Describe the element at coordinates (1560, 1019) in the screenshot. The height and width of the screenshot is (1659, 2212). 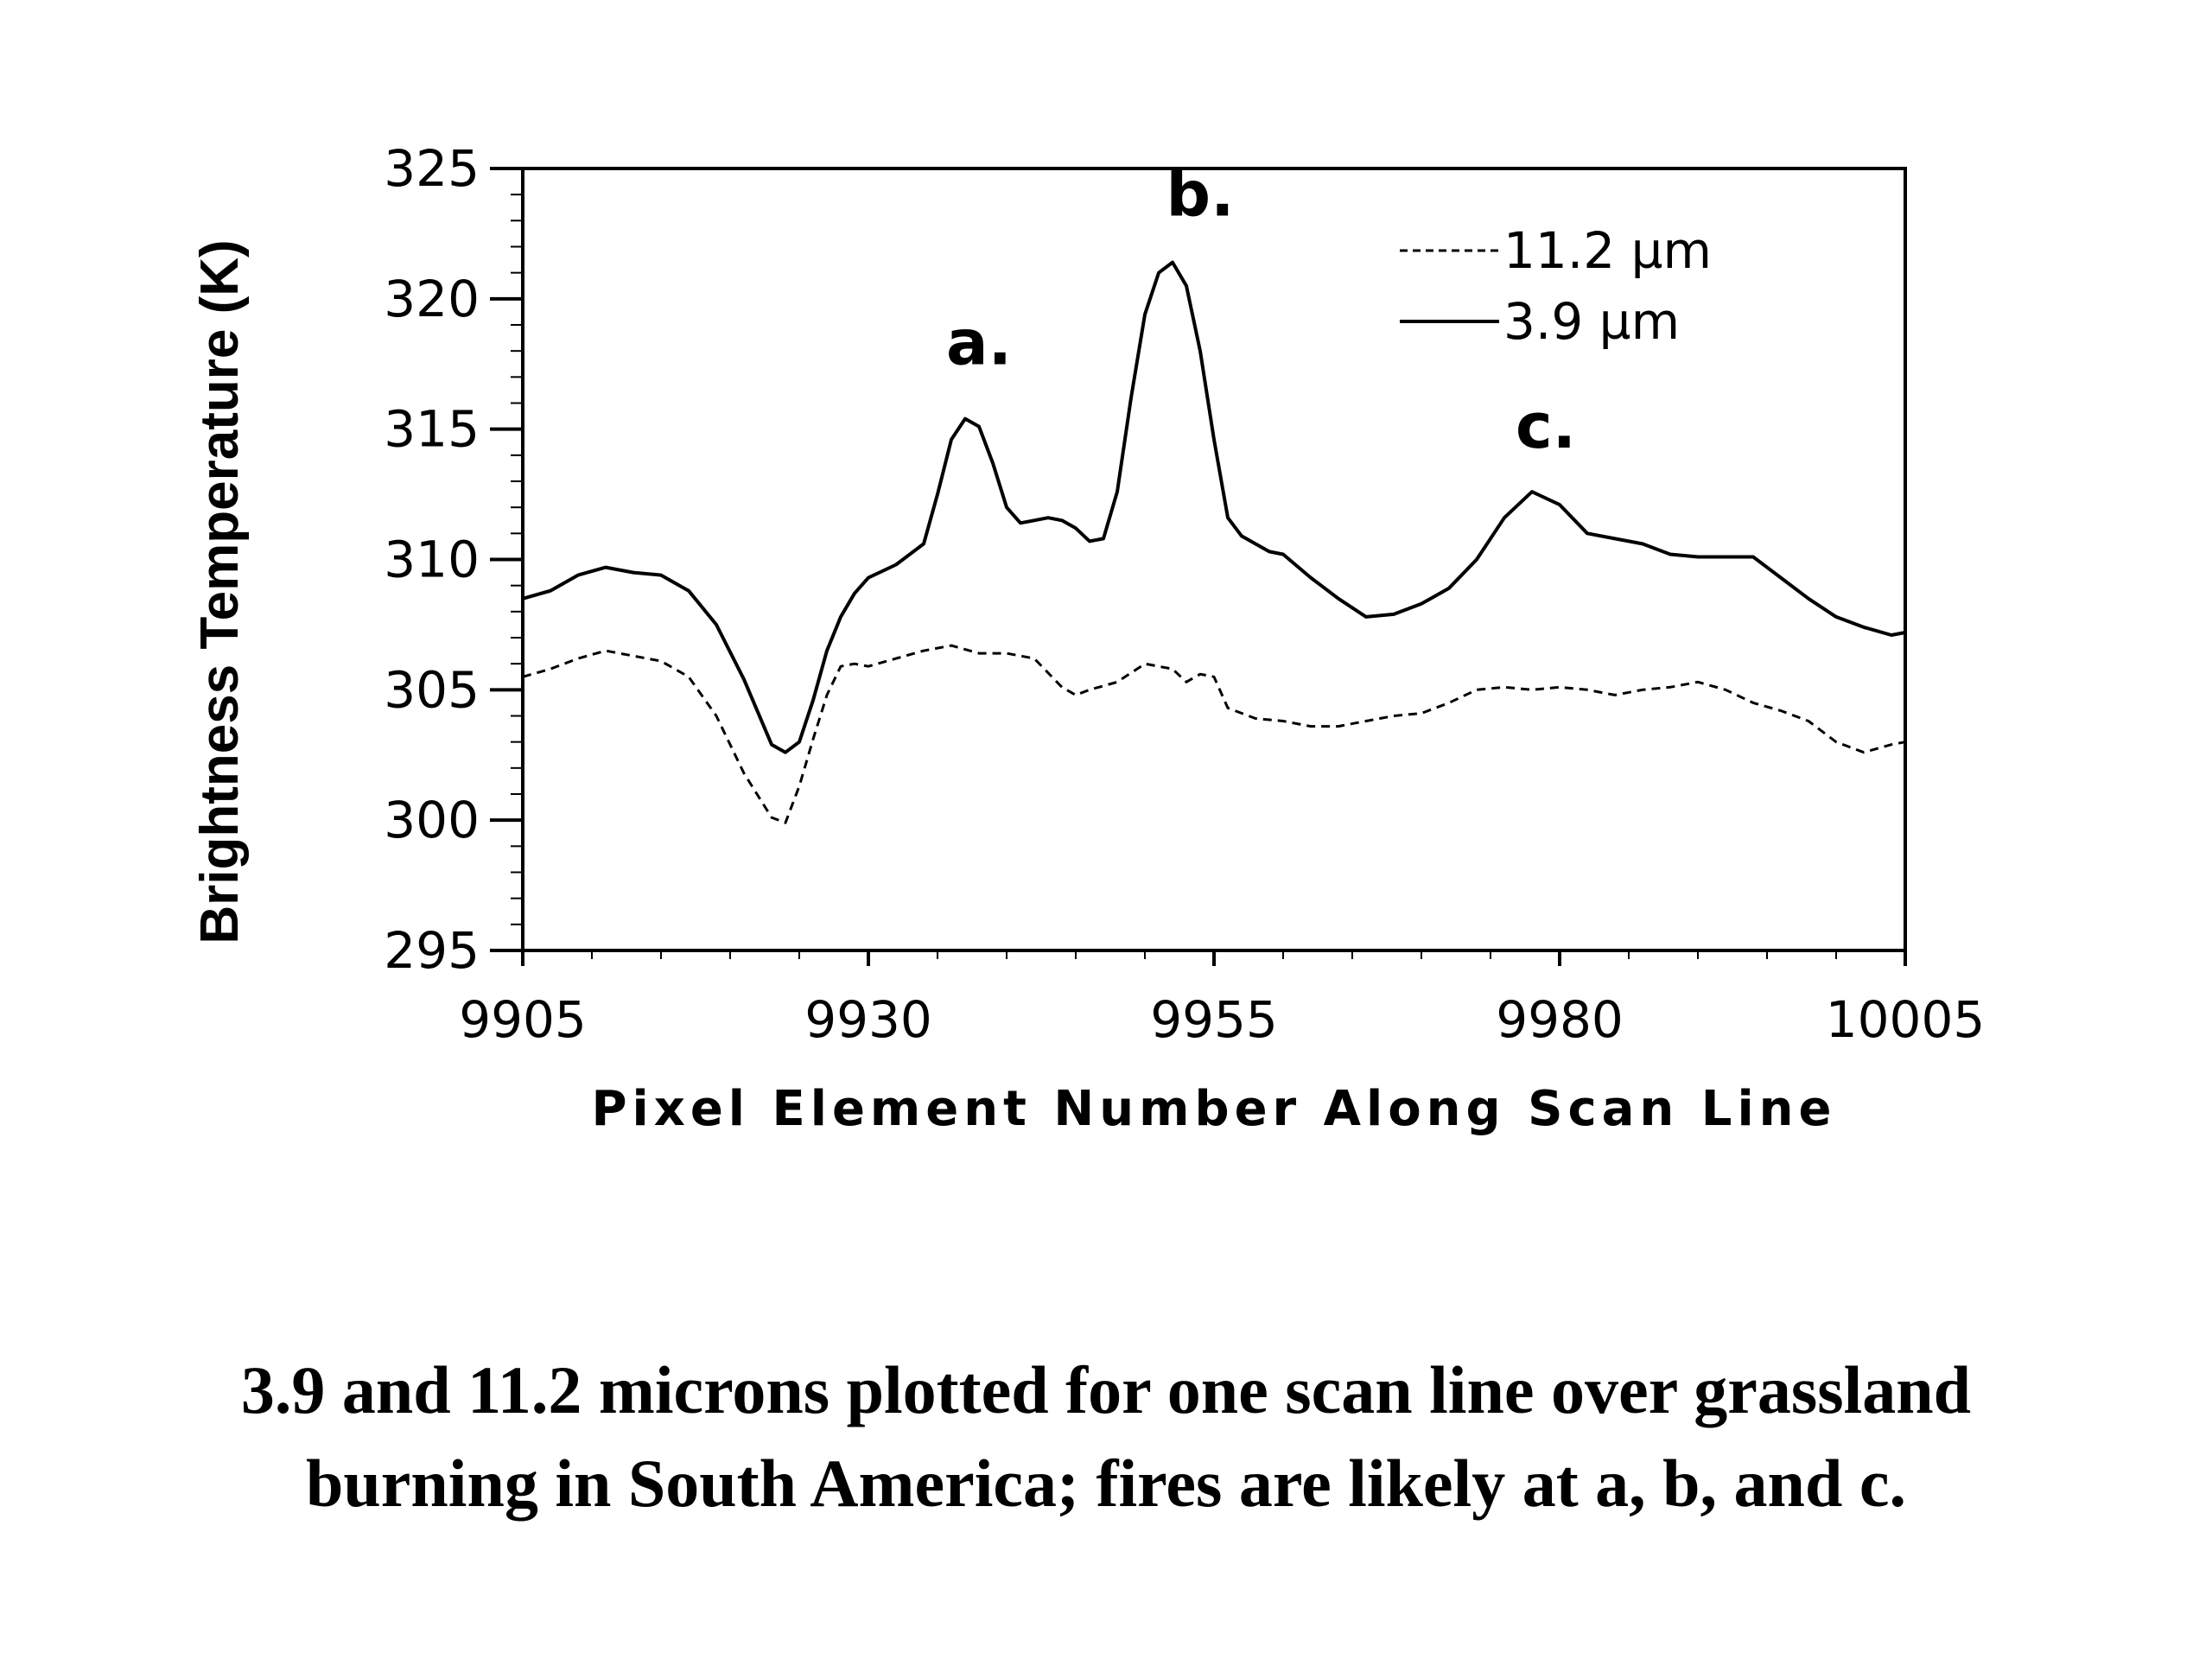
I see `x-tick-label: 9980` at that location.